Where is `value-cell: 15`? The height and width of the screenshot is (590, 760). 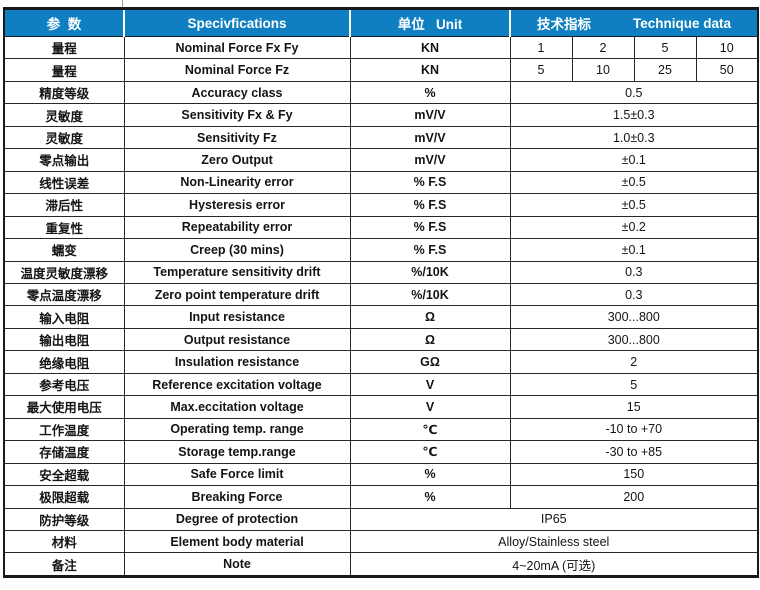 value-cell: 15 is located at coordinates (634, 407).